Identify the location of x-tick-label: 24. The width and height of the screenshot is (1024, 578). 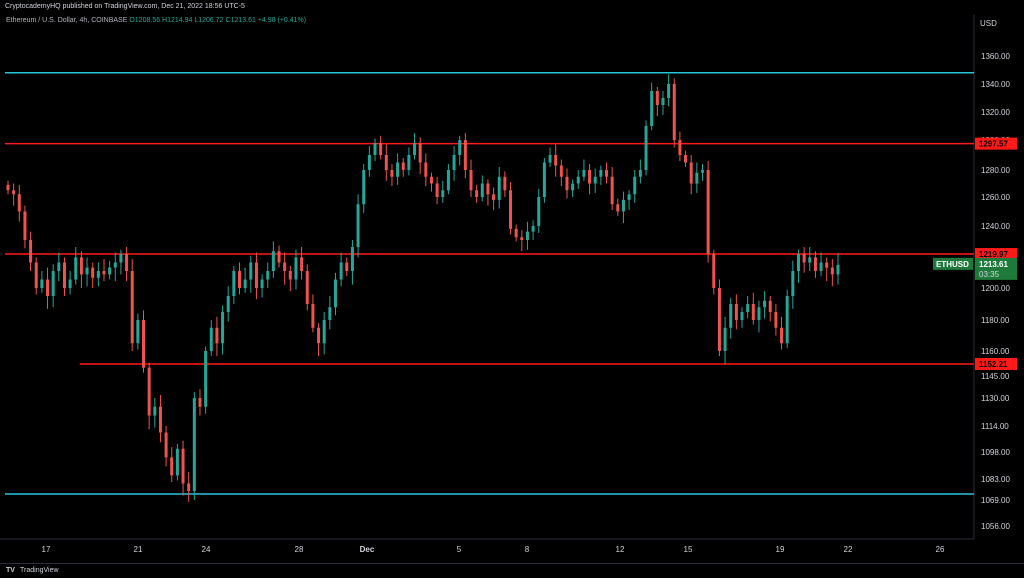
(206, 549).